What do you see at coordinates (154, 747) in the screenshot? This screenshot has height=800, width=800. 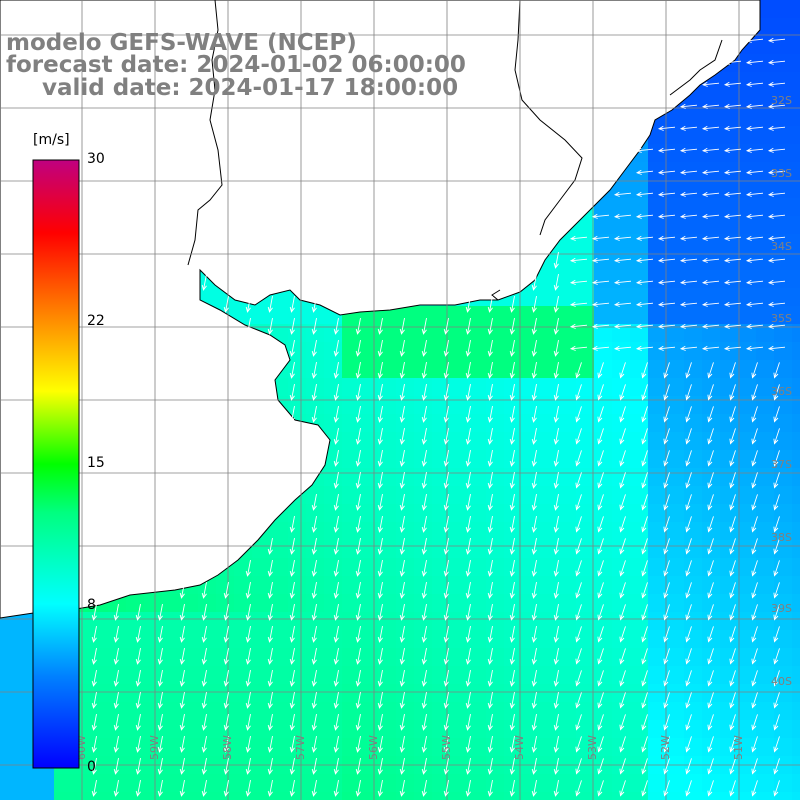 I see `longitude-label: 59W` at bounding box center [154, 747].